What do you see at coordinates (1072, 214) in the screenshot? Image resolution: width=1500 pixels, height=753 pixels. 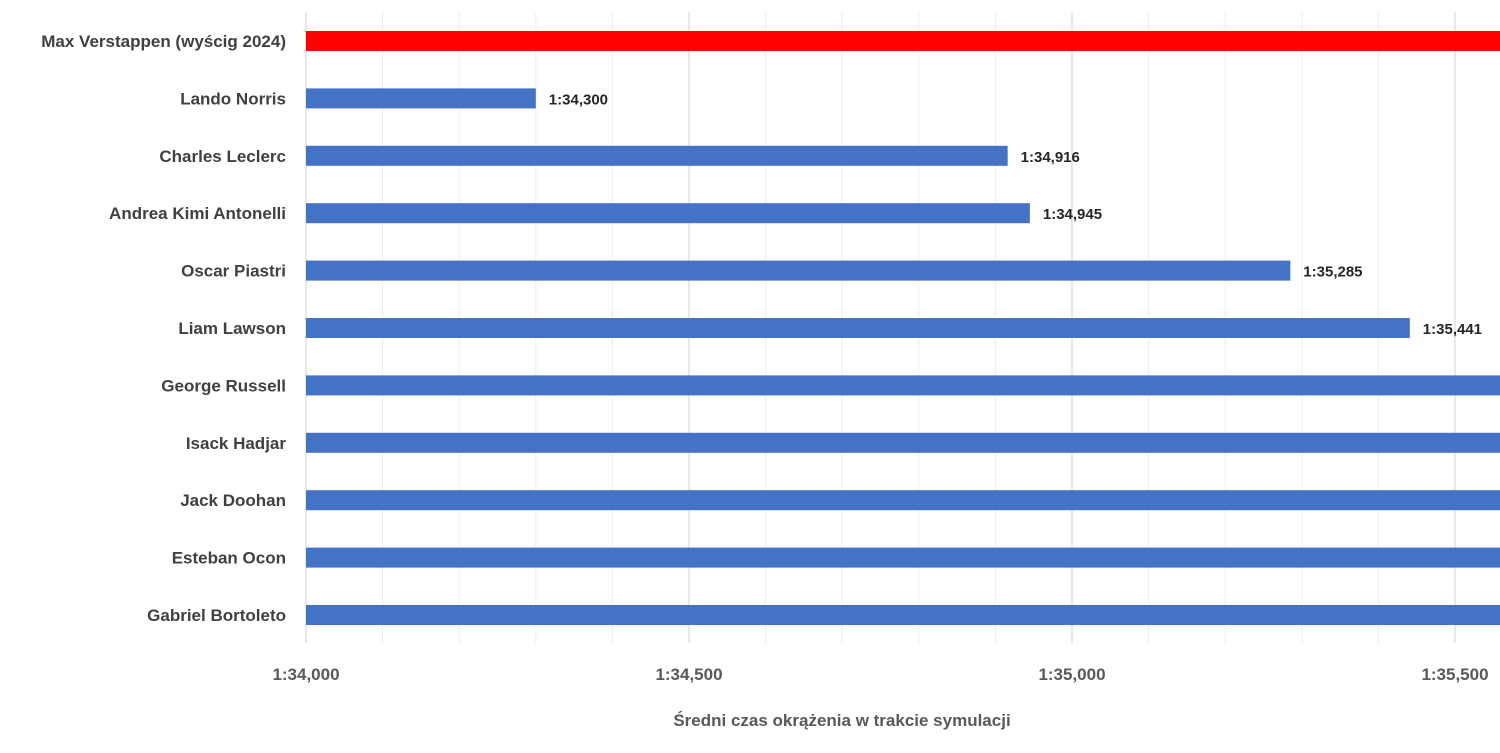 I see `data-label: 1:34,945` at bounding box center [1072, 214].